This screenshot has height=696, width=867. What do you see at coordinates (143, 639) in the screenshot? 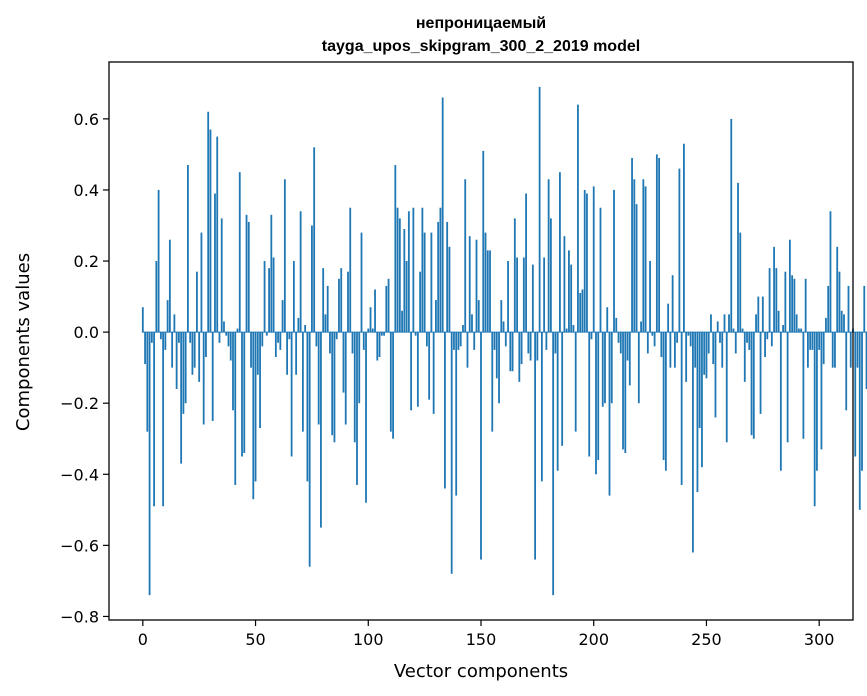
I see `x-tick-label: 0` at bounding box center [143, 639].